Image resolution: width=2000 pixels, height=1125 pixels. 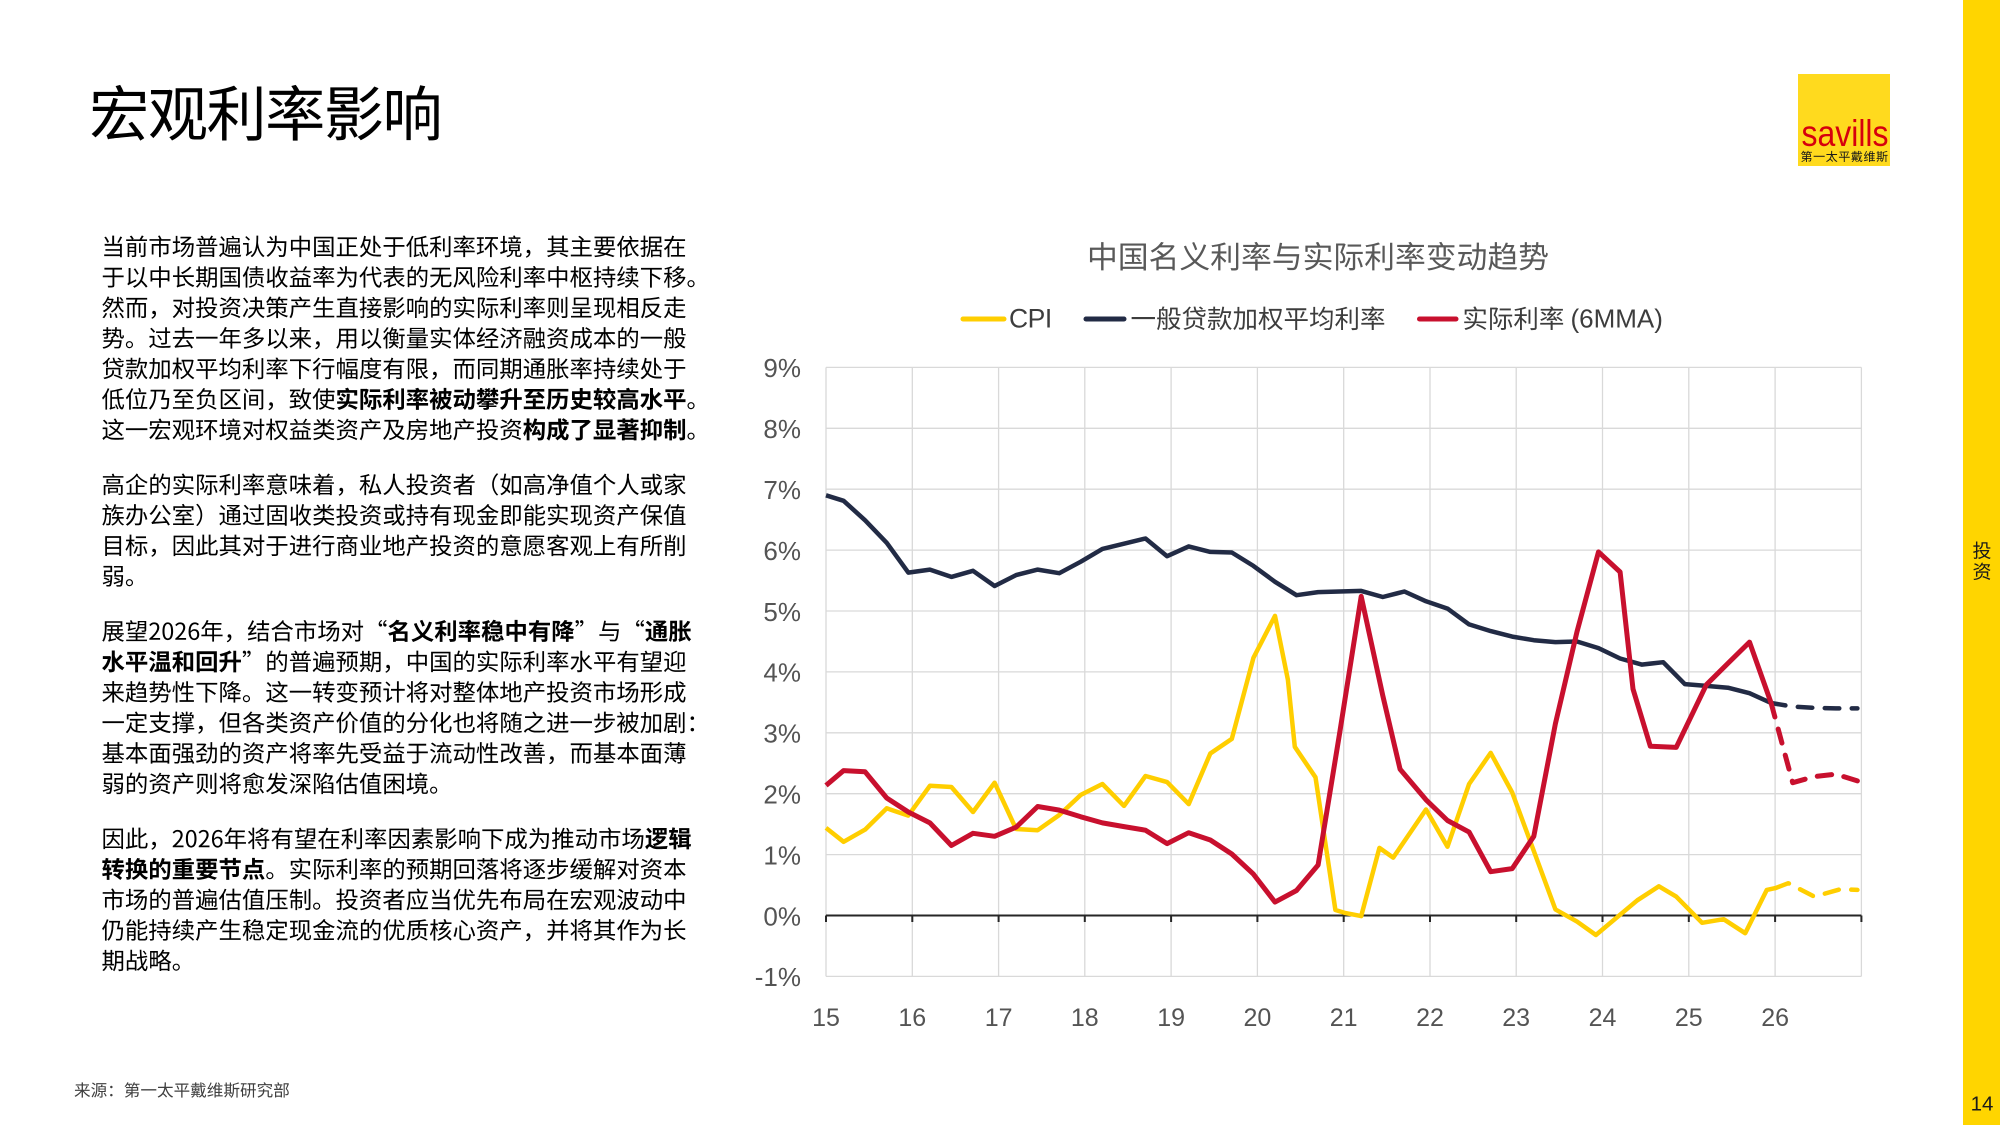 I want to click on svg-text: 0%, so click(x=782, y=916).